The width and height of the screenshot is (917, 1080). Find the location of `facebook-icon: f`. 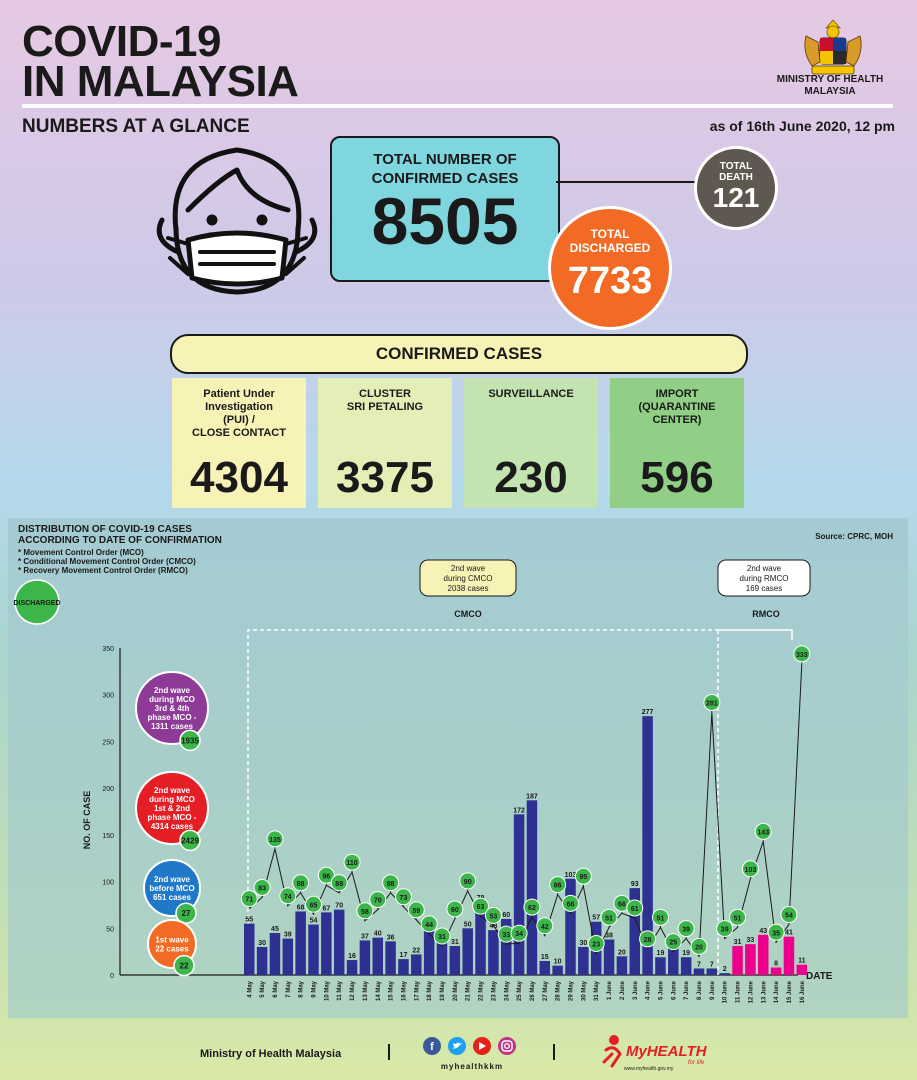

facebook-icon: f is located at coordinates (432, 1046).